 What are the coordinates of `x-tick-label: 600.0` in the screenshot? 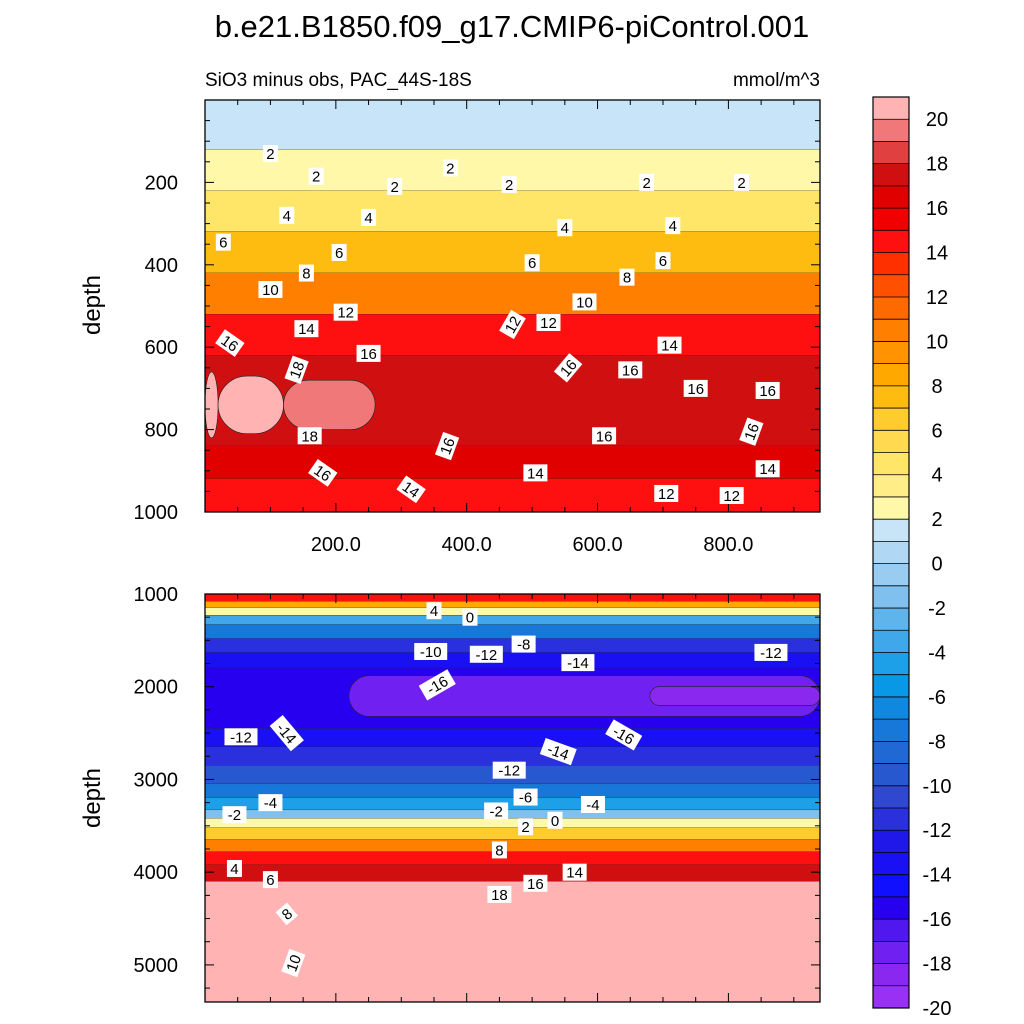 It's located at (598, 545).